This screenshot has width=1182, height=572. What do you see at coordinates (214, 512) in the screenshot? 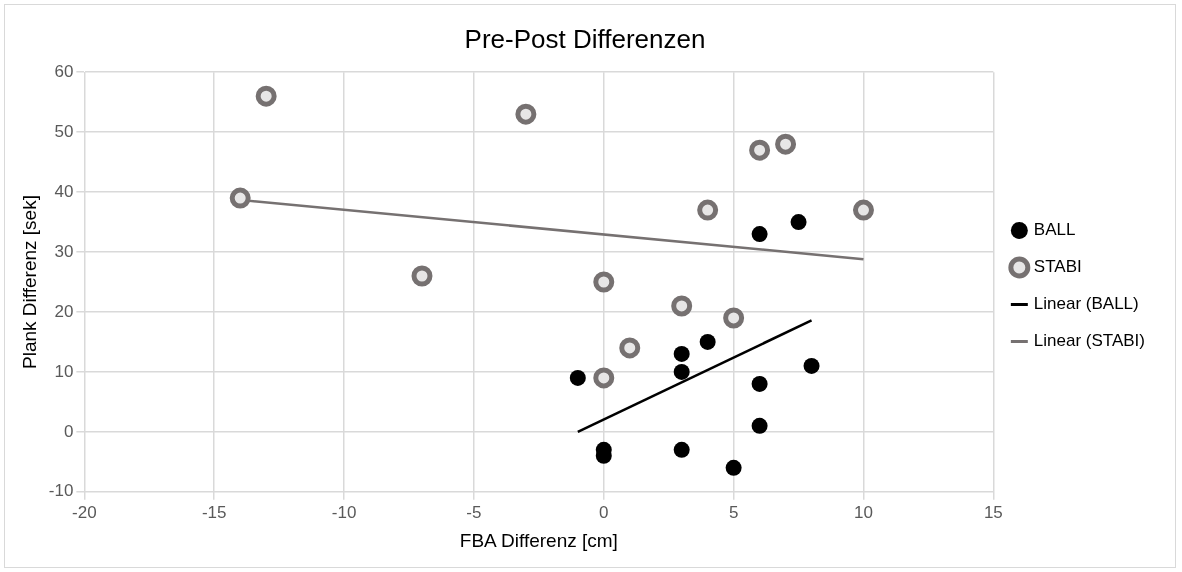
I see `x-tick-label: -15` at bounding box center [214, 512].